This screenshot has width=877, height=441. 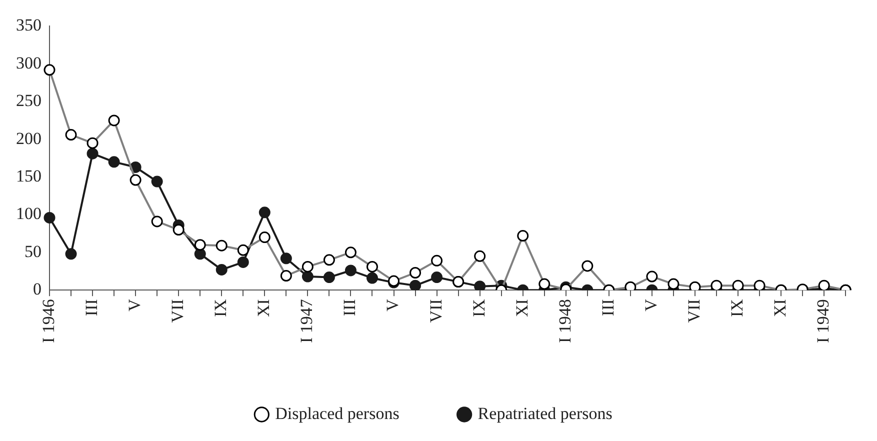 I want to click on y-tick-label: 250, so click(x=29, y=100).